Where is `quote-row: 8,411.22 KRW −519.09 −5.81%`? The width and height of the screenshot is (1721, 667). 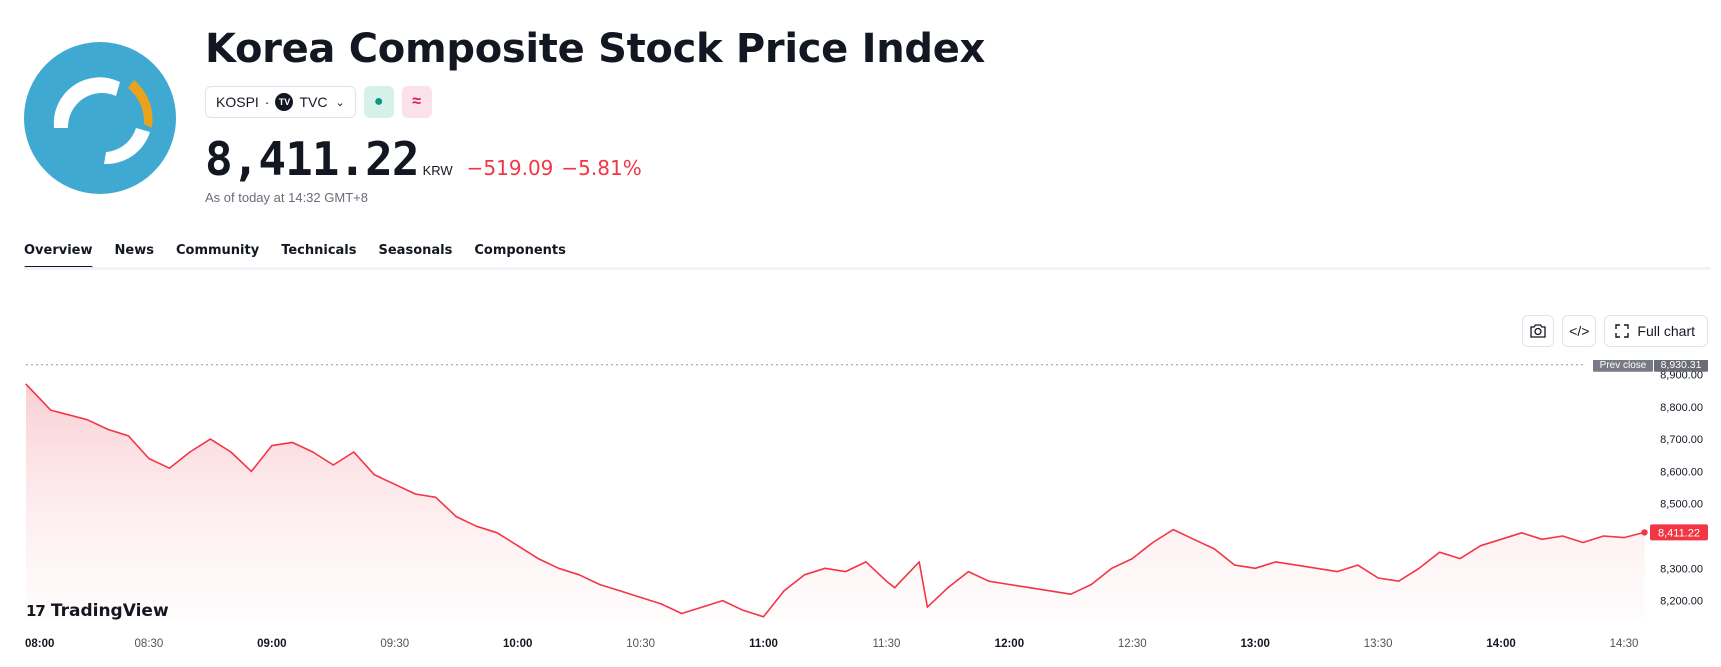 quote-row: 8,411.22 KRW −519.09 −5.81% is located at coordinates (423, 159).